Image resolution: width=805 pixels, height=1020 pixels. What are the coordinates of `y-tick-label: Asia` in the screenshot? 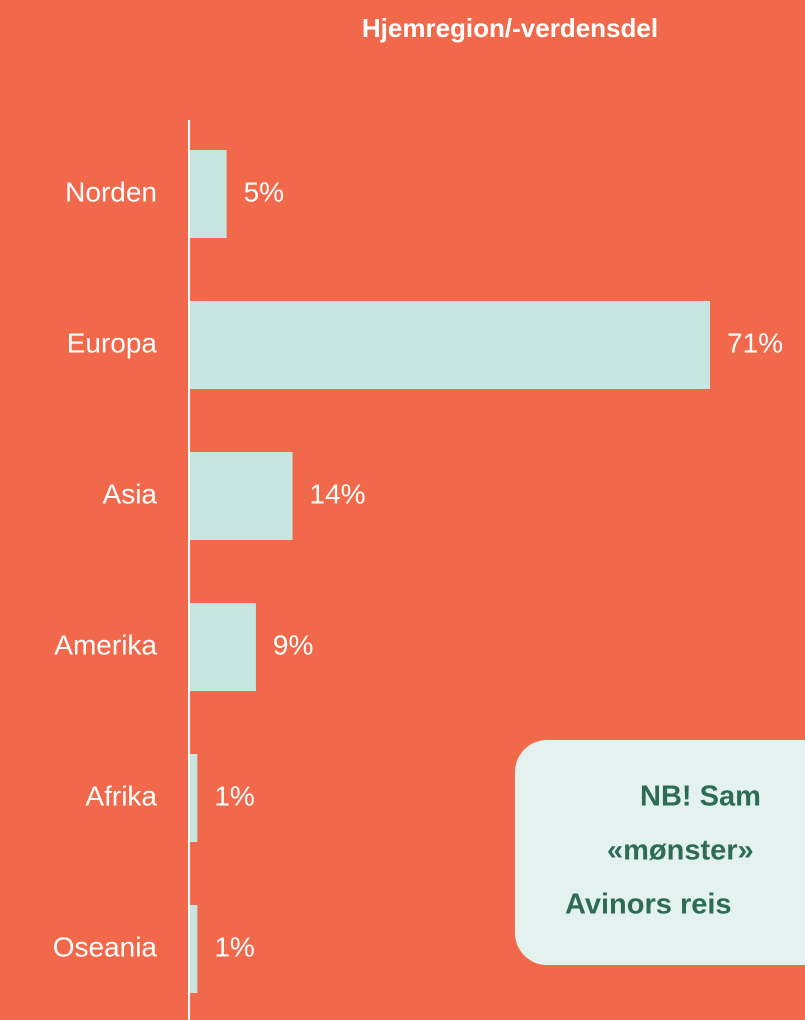 It's located at (130, 493).